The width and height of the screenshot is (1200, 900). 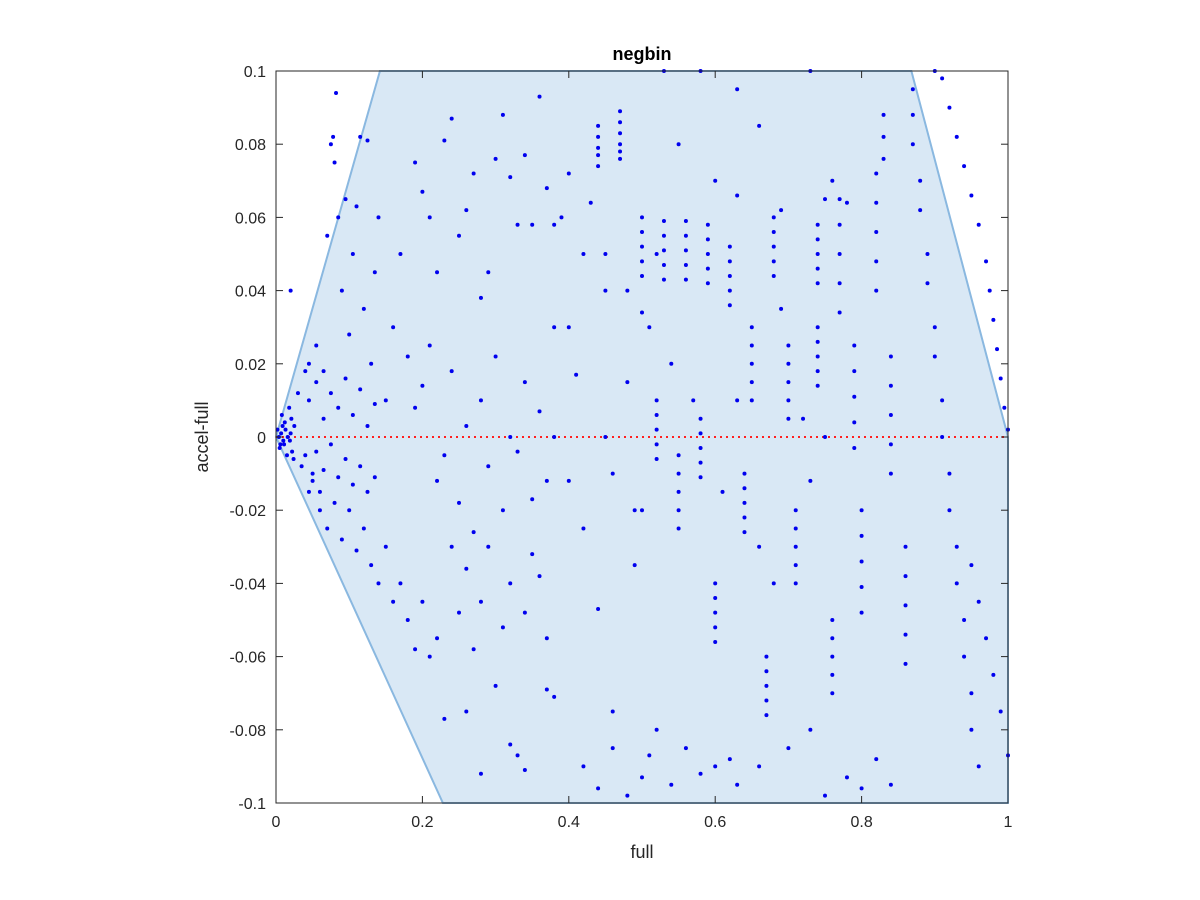 What do you see at coordinates (248, 731) in the screenshot?
I see `y-tick-label: -0.08` at bounding box center [248, 731].